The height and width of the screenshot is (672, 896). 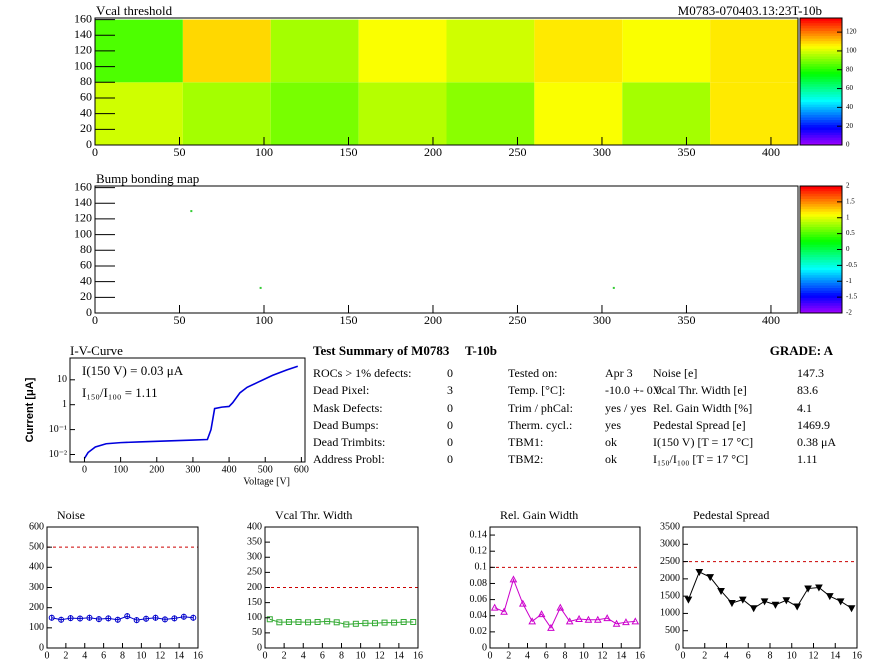 What do you see at coordinates (670, 578) in the screenshot?
I see `y-tick-label: 2000` at bounding box center [670, 578].